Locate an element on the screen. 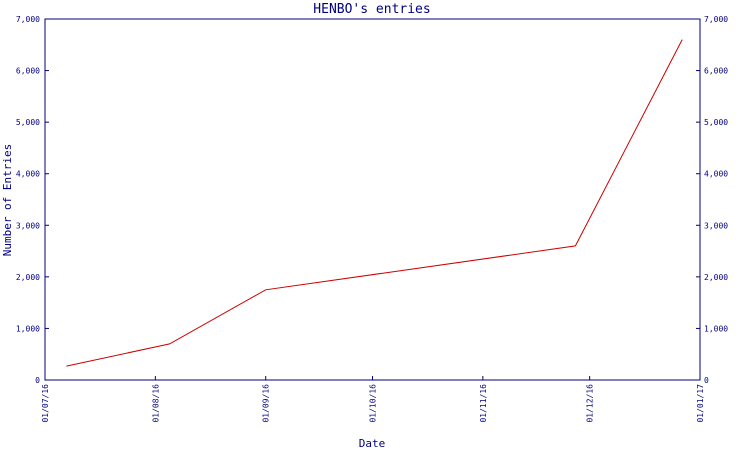 Image resolution: width=750 pixels, height=450 pixels. y-tick-label-right: 0 is located at coordinates (706, 380).